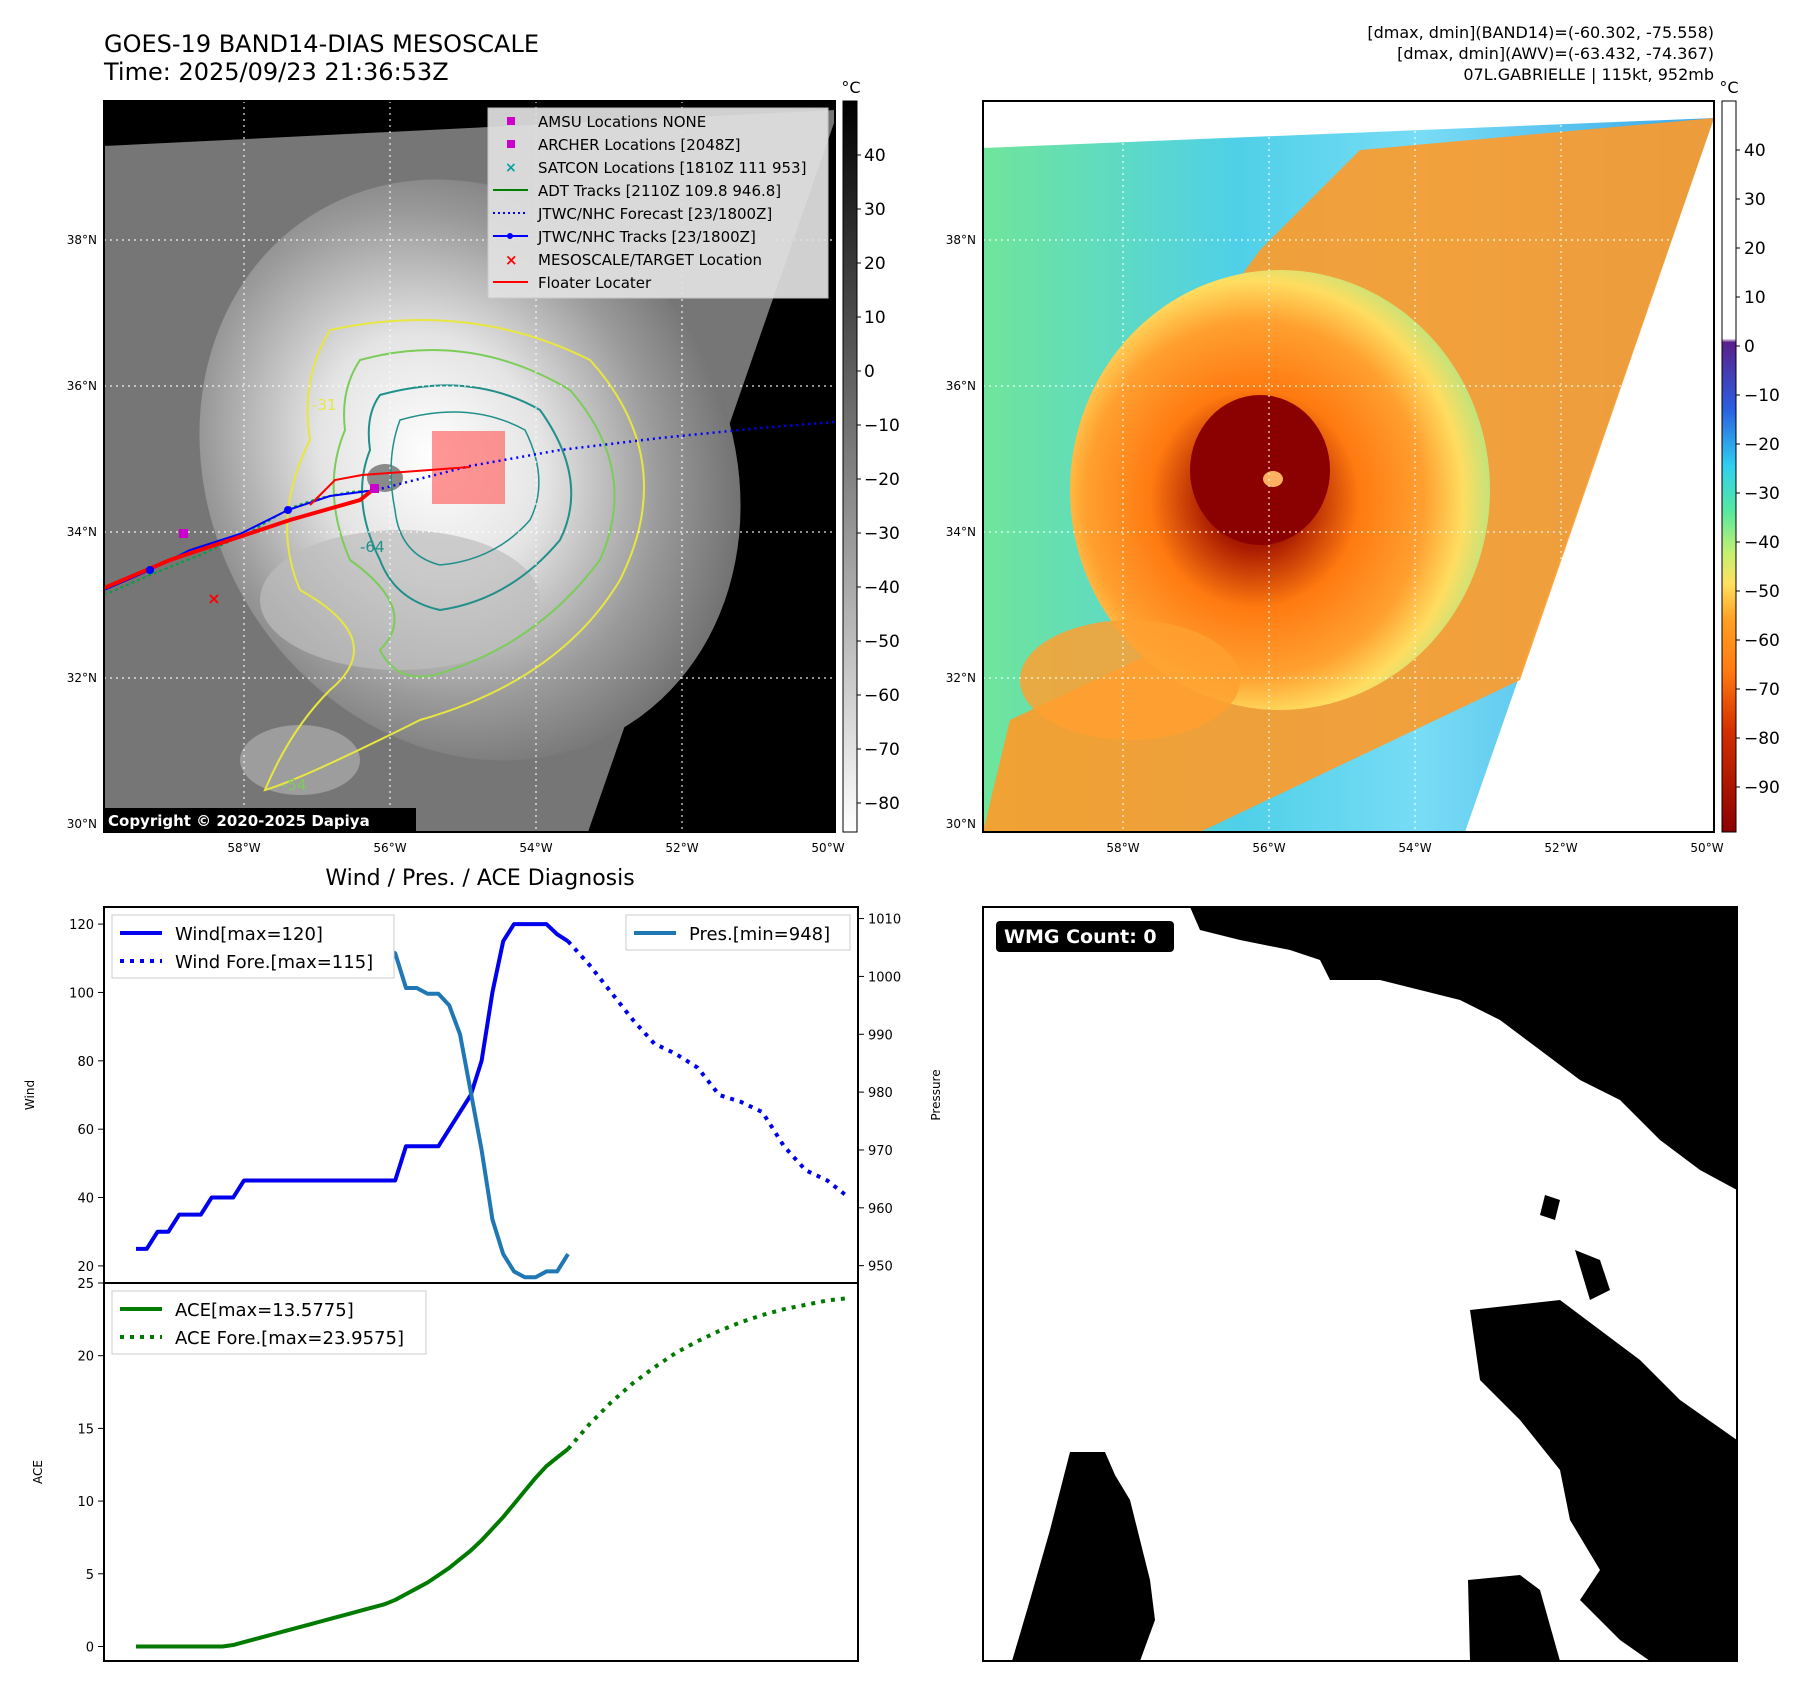 The width and height of the screenshot is (1797, 1690). Describe the element at coordinates (882, 750) in the screenshot. I see `colorbar-tick-label: −70` at that location.